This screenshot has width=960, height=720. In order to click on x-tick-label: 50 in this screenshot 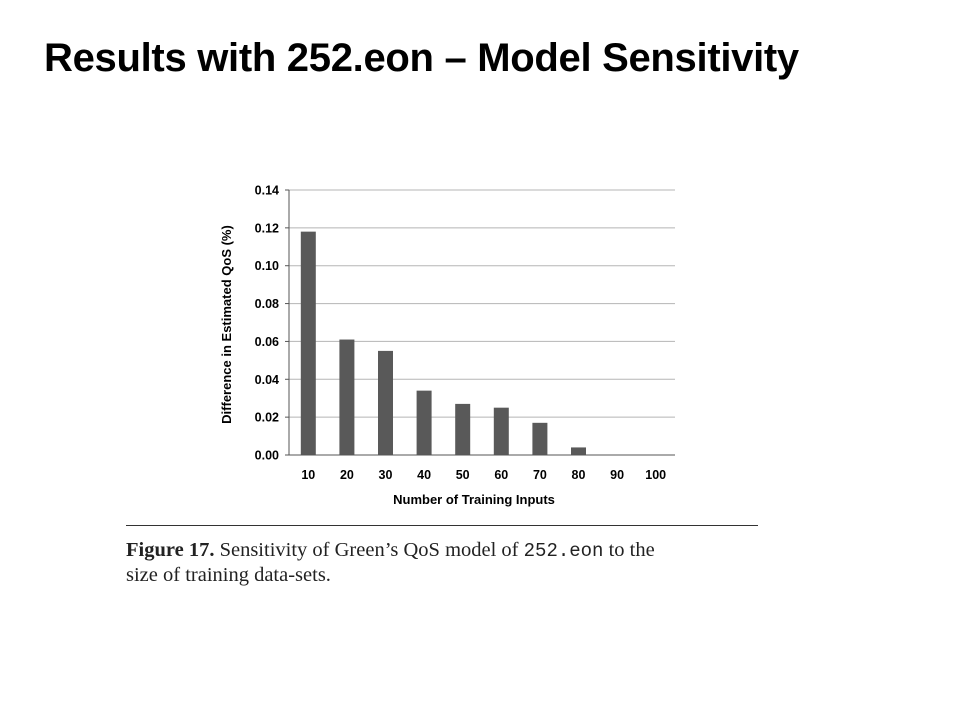, I will do `click(463, 475)`.